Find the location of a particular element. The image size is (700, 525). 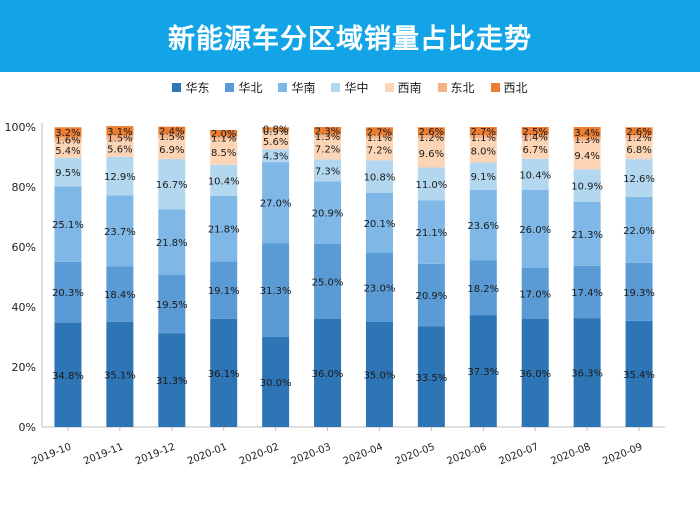

data-label: 20.9% is located at coordinates (431, 296).